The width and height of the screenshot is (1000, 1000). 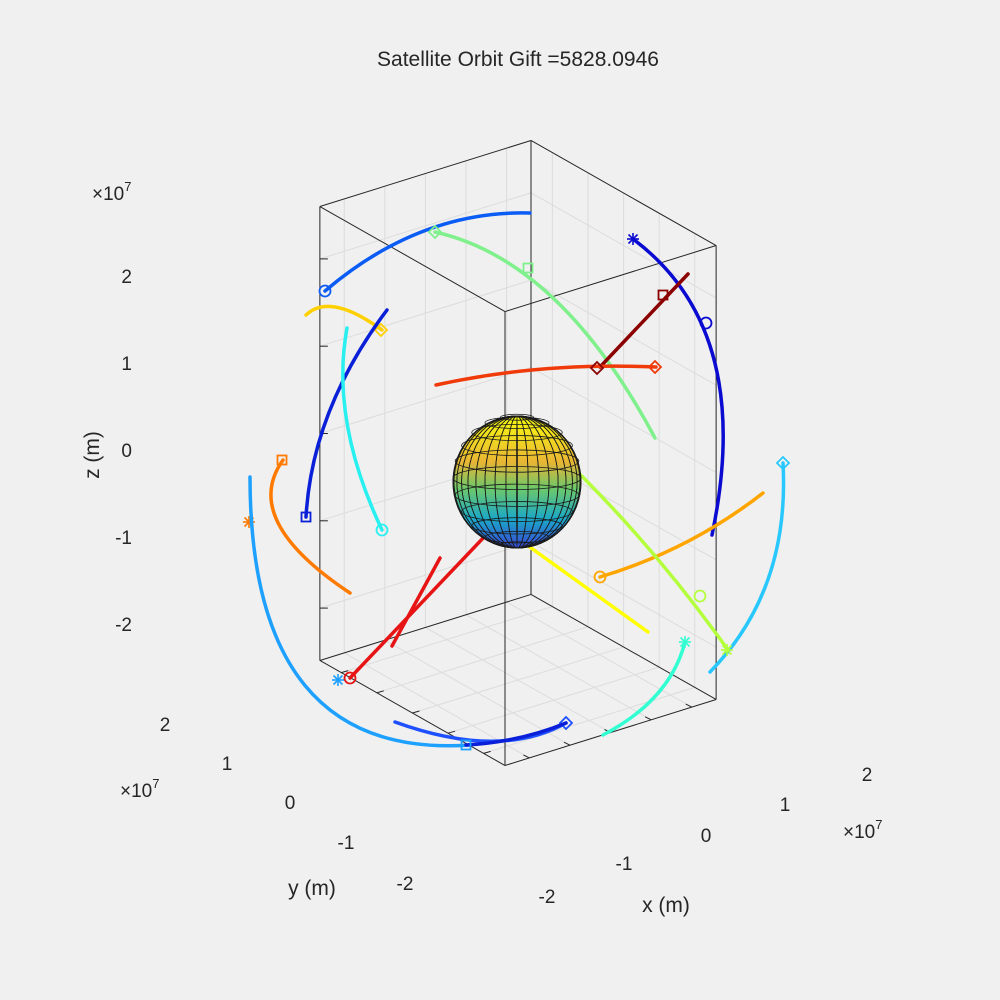 What do you see at coordinates (666, 905) in the screenshot?
I see `x-axis-label: x (m)` at bounding box center [666, 905].